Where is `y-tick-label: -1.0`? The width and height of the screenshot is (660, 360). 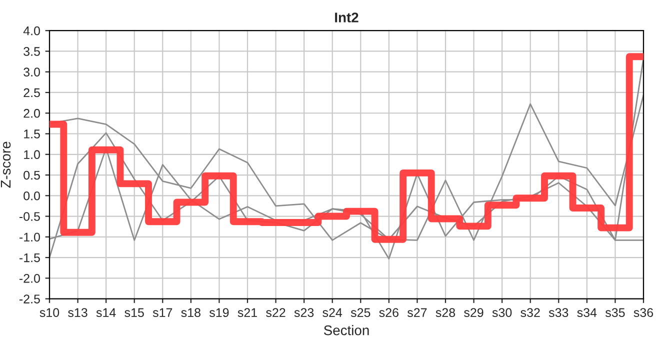 y-tick-label: -1.0 is located at coordinates (29, 237).